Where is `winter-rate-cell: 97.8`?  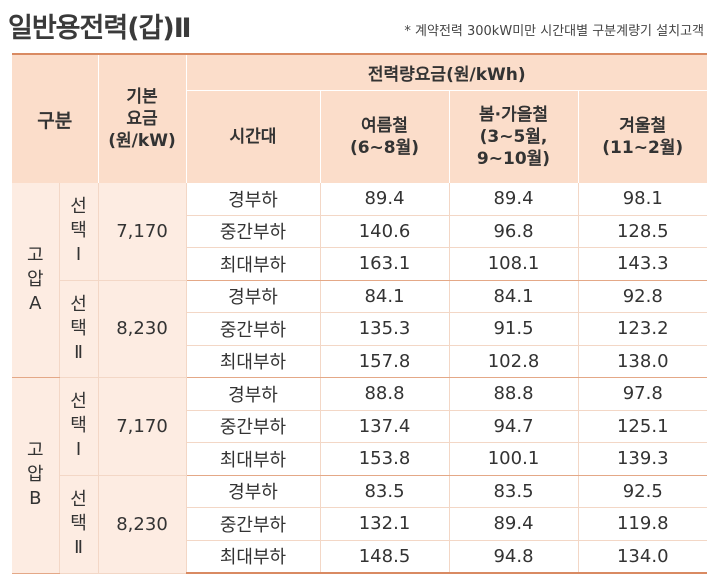 winter-rate-cell: 97.8 is located at coordinates (642, 394).